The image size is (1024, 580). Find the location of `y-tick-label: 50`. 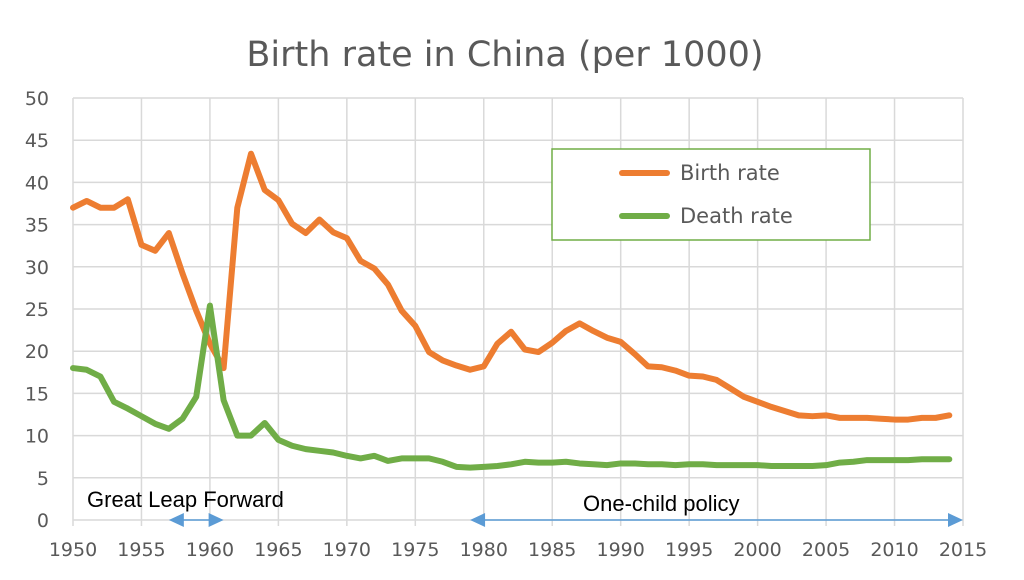

y-tick-label: 50 is located at coordinates (37, 99).